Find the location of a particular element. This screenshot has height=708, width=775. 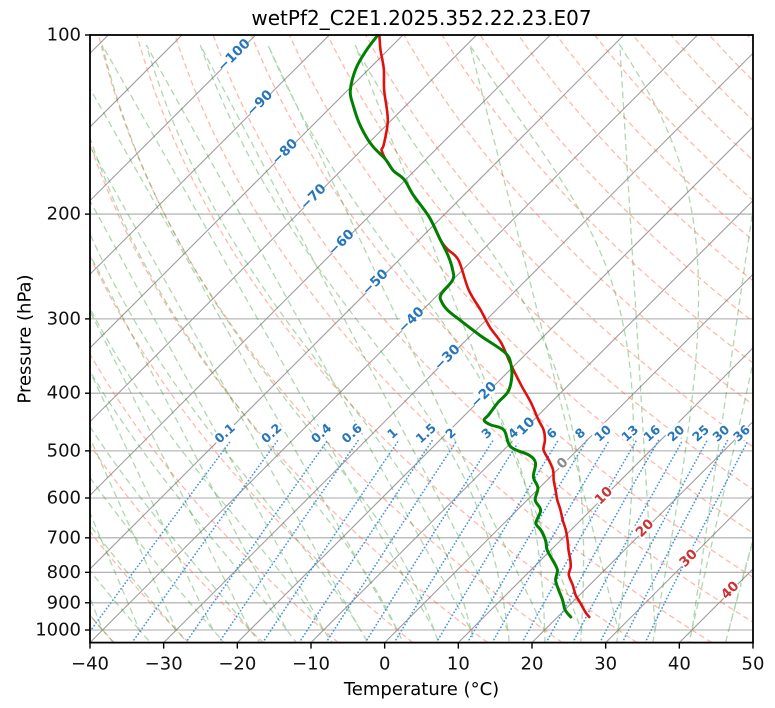

chart-title: wetPf2_C2E1.2025.352.22.23.E07 is located at coordinates (421, 18).